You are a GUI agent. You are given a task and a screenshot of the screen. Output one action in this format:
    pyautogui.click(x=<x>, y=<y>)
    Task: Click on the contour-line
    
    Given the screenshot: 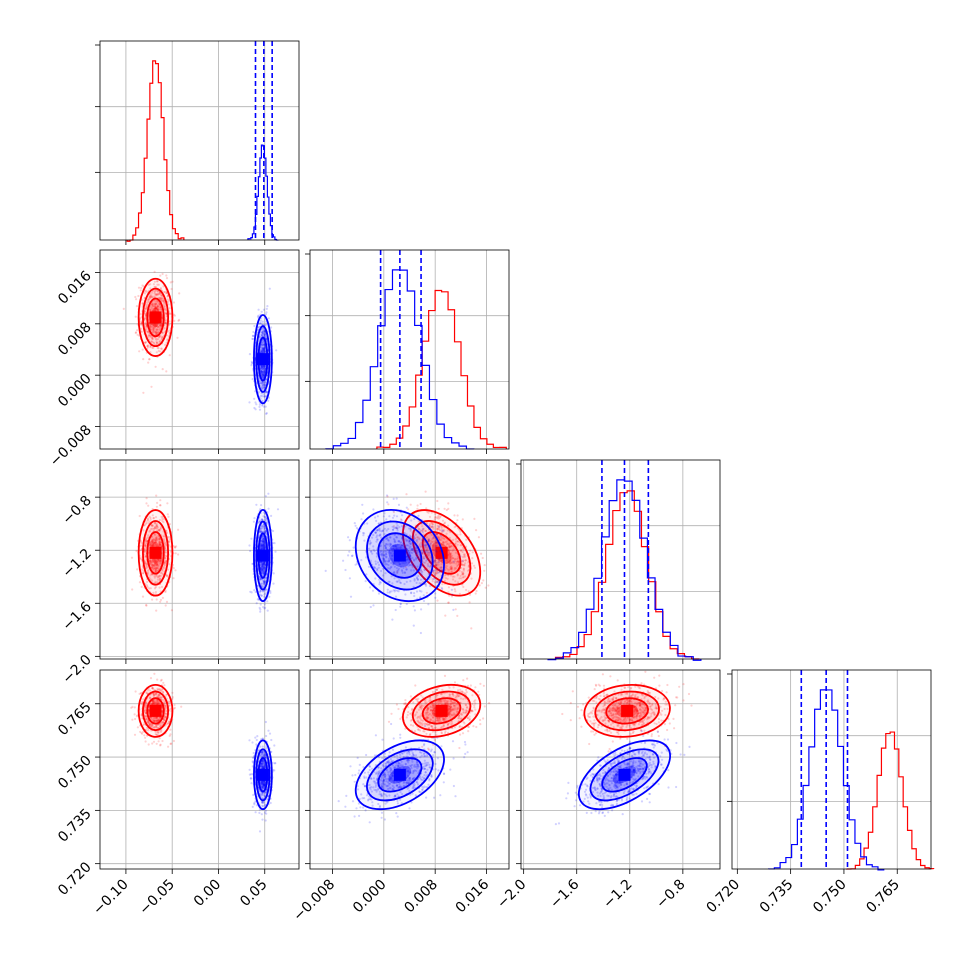 What is the action you would take?
    pyautogui.click(x=155, y=317)
    